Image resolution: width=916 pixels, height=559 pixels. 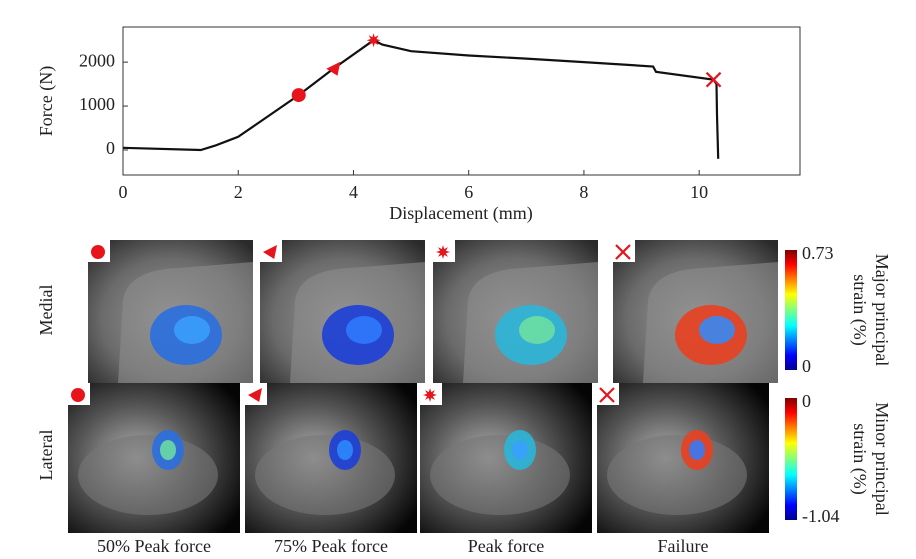 I want to click on y-tick-label: 1000, so click(x=97, y=104).